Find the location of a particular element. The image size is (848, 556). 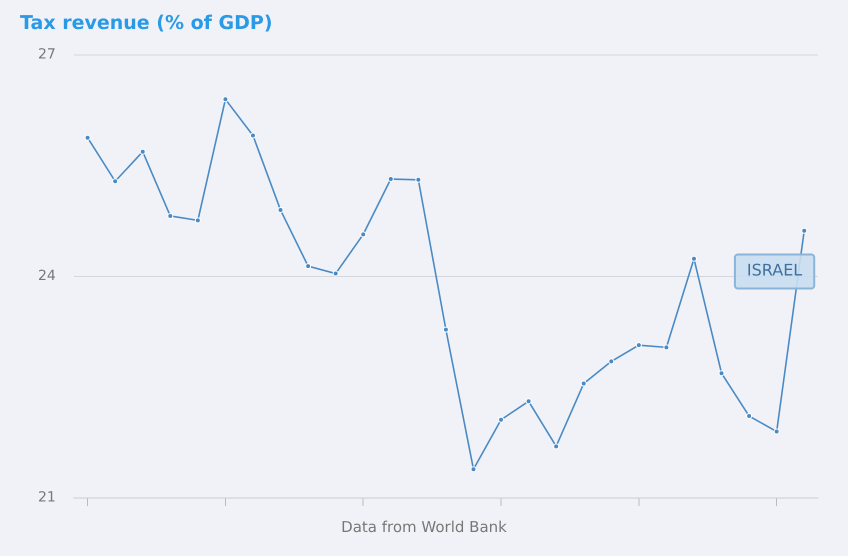

y-tick-label: 21 is located at coordinates (47, 498).